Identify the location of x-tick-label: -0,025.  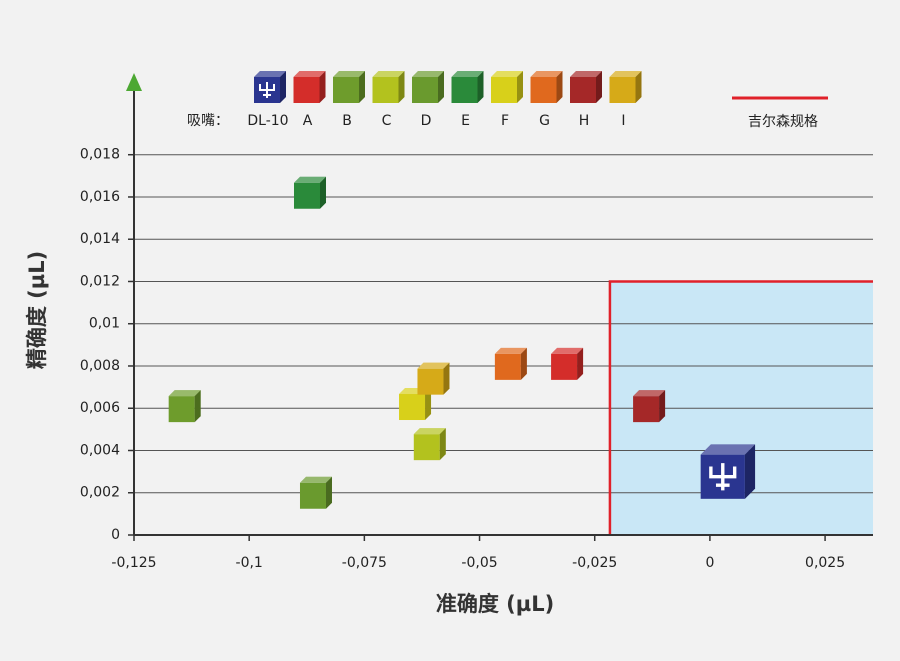
(594, 563).